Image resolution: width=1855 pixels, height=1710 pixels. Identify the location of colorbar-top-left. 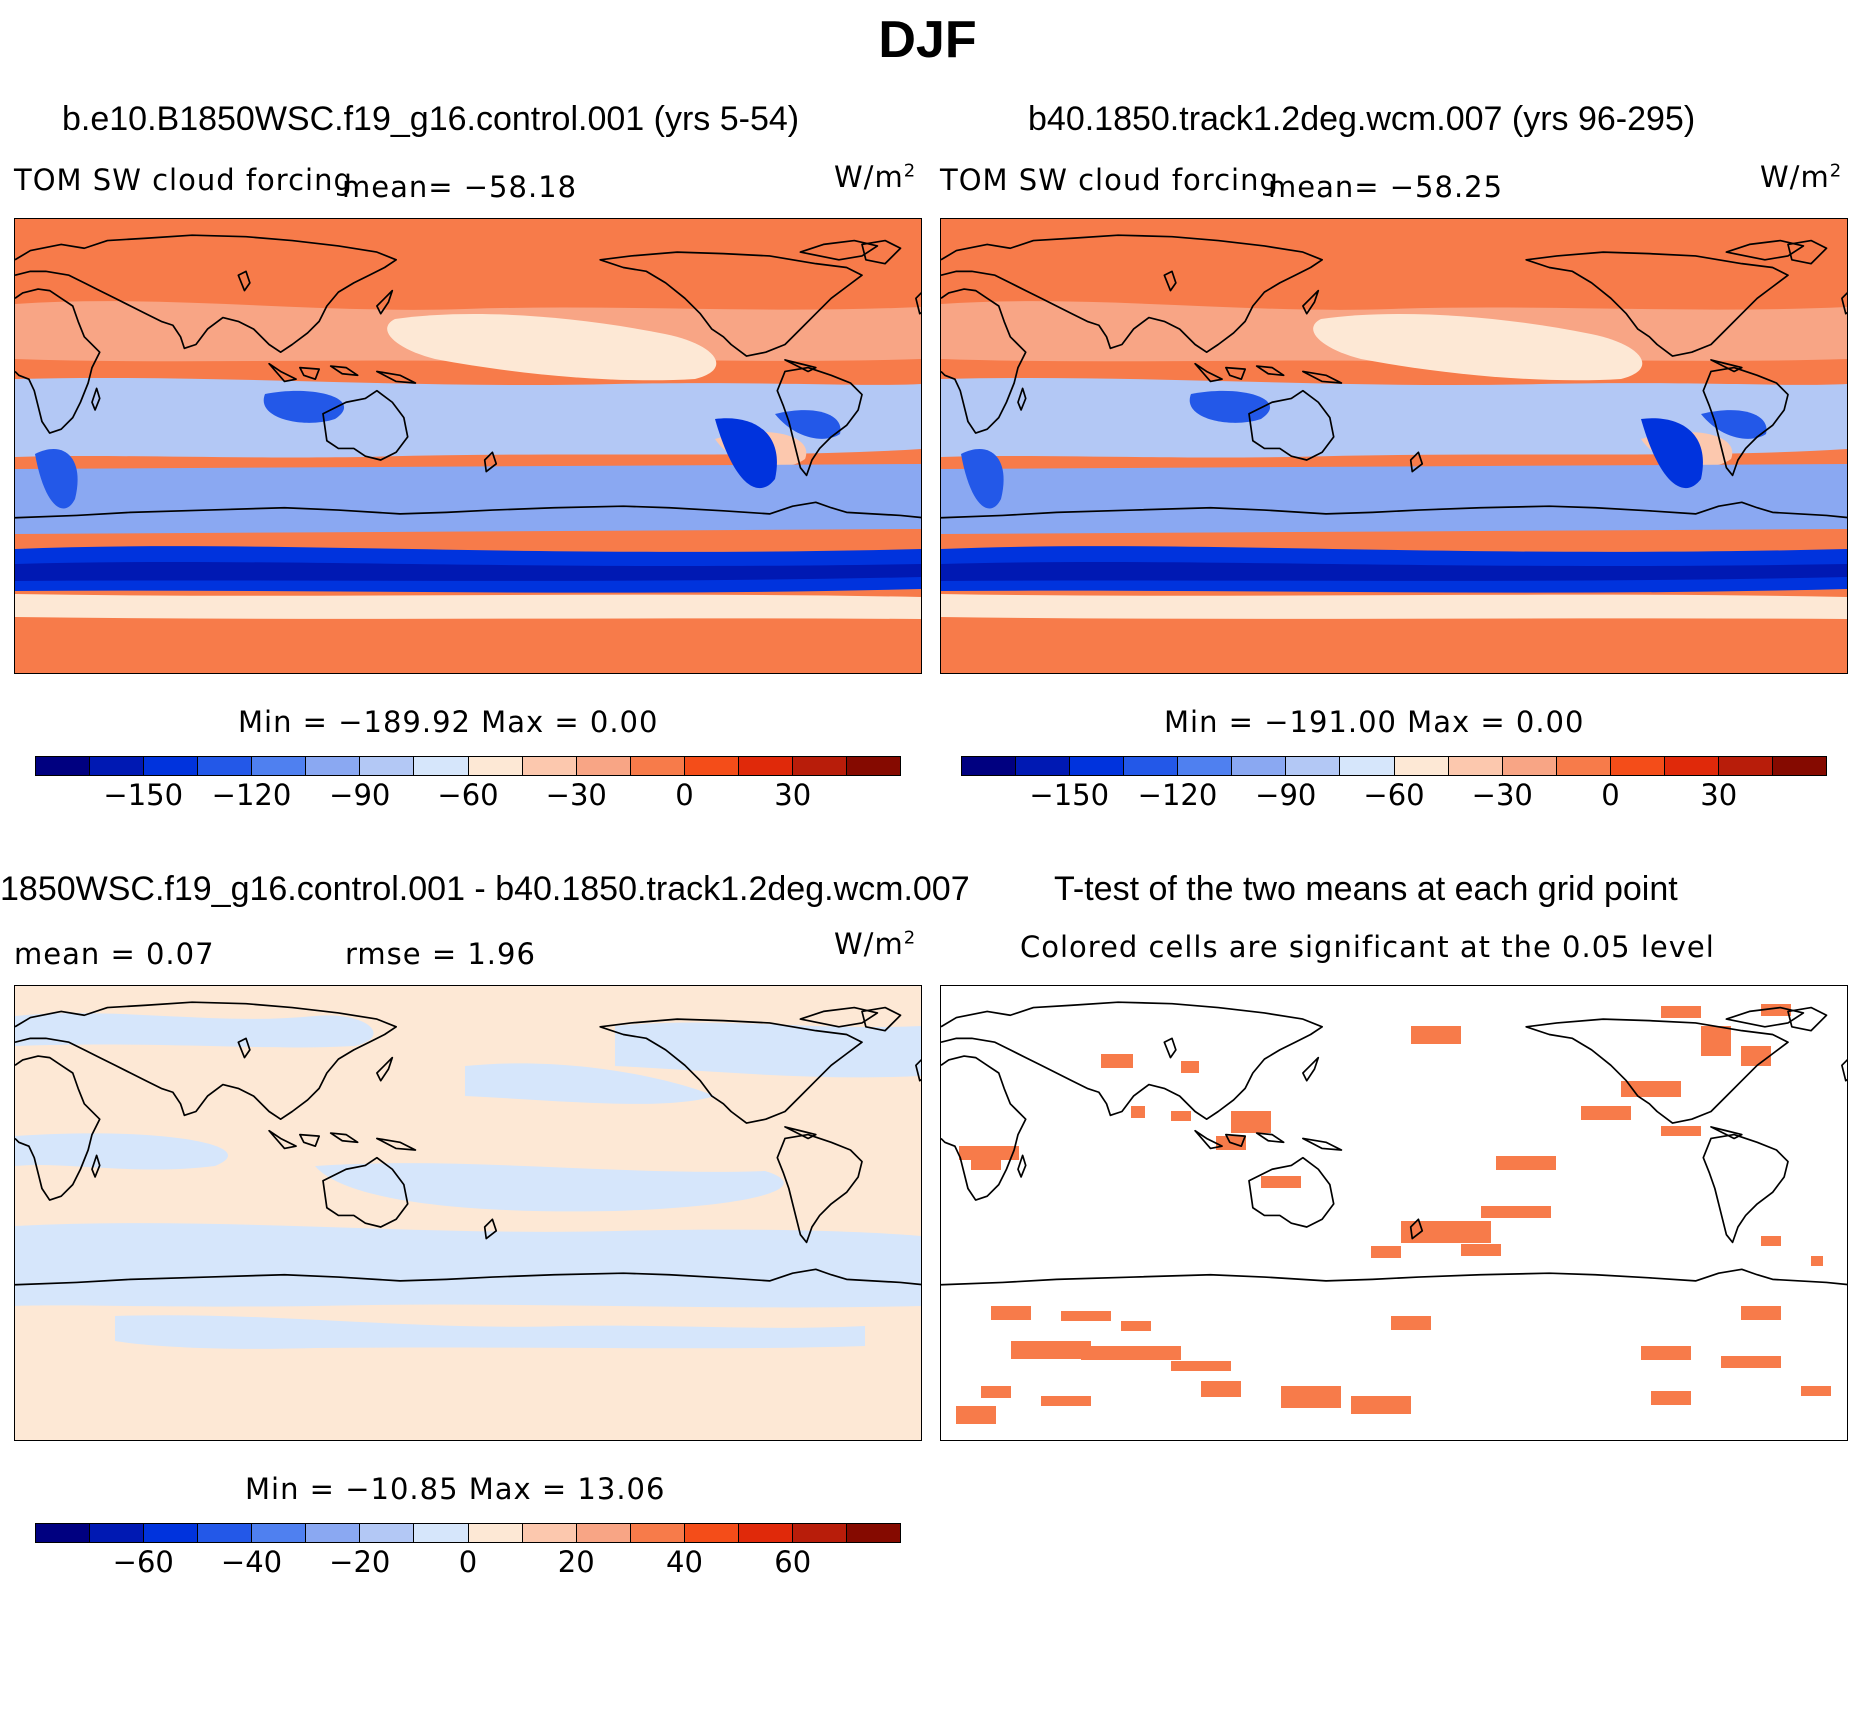
(468, 766).